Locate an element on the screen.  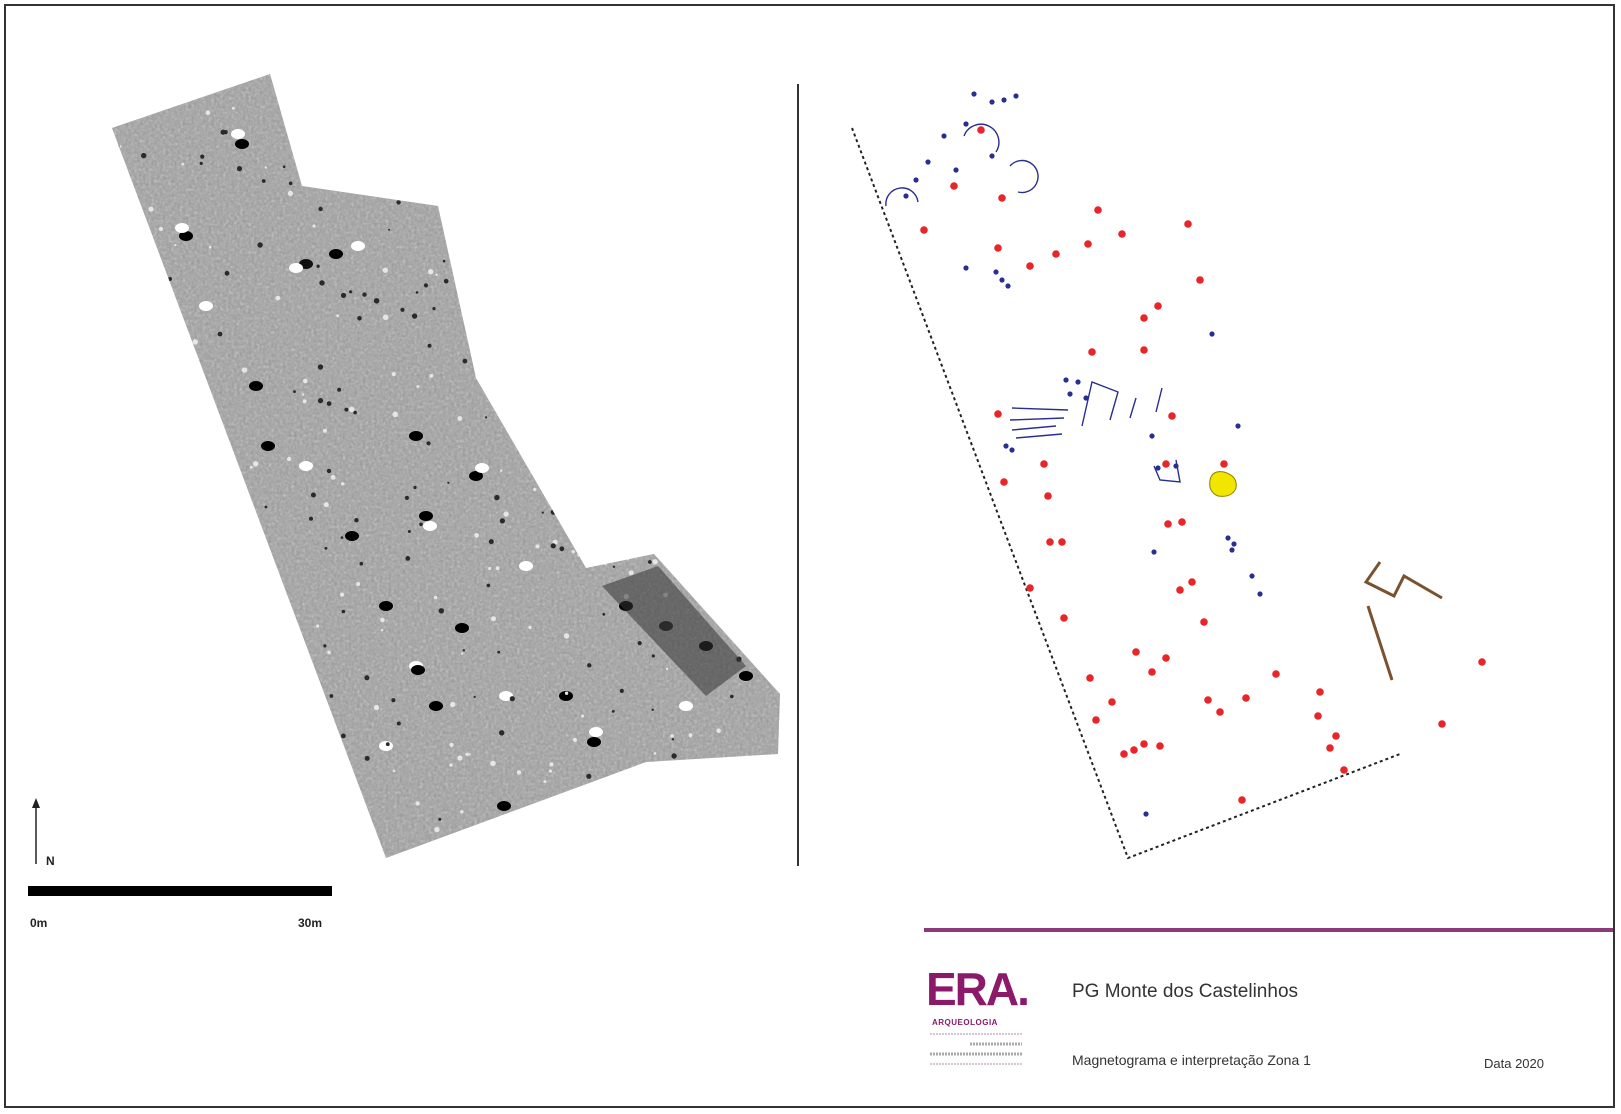
blue-points-layer is located at coordinates (1083, 454).